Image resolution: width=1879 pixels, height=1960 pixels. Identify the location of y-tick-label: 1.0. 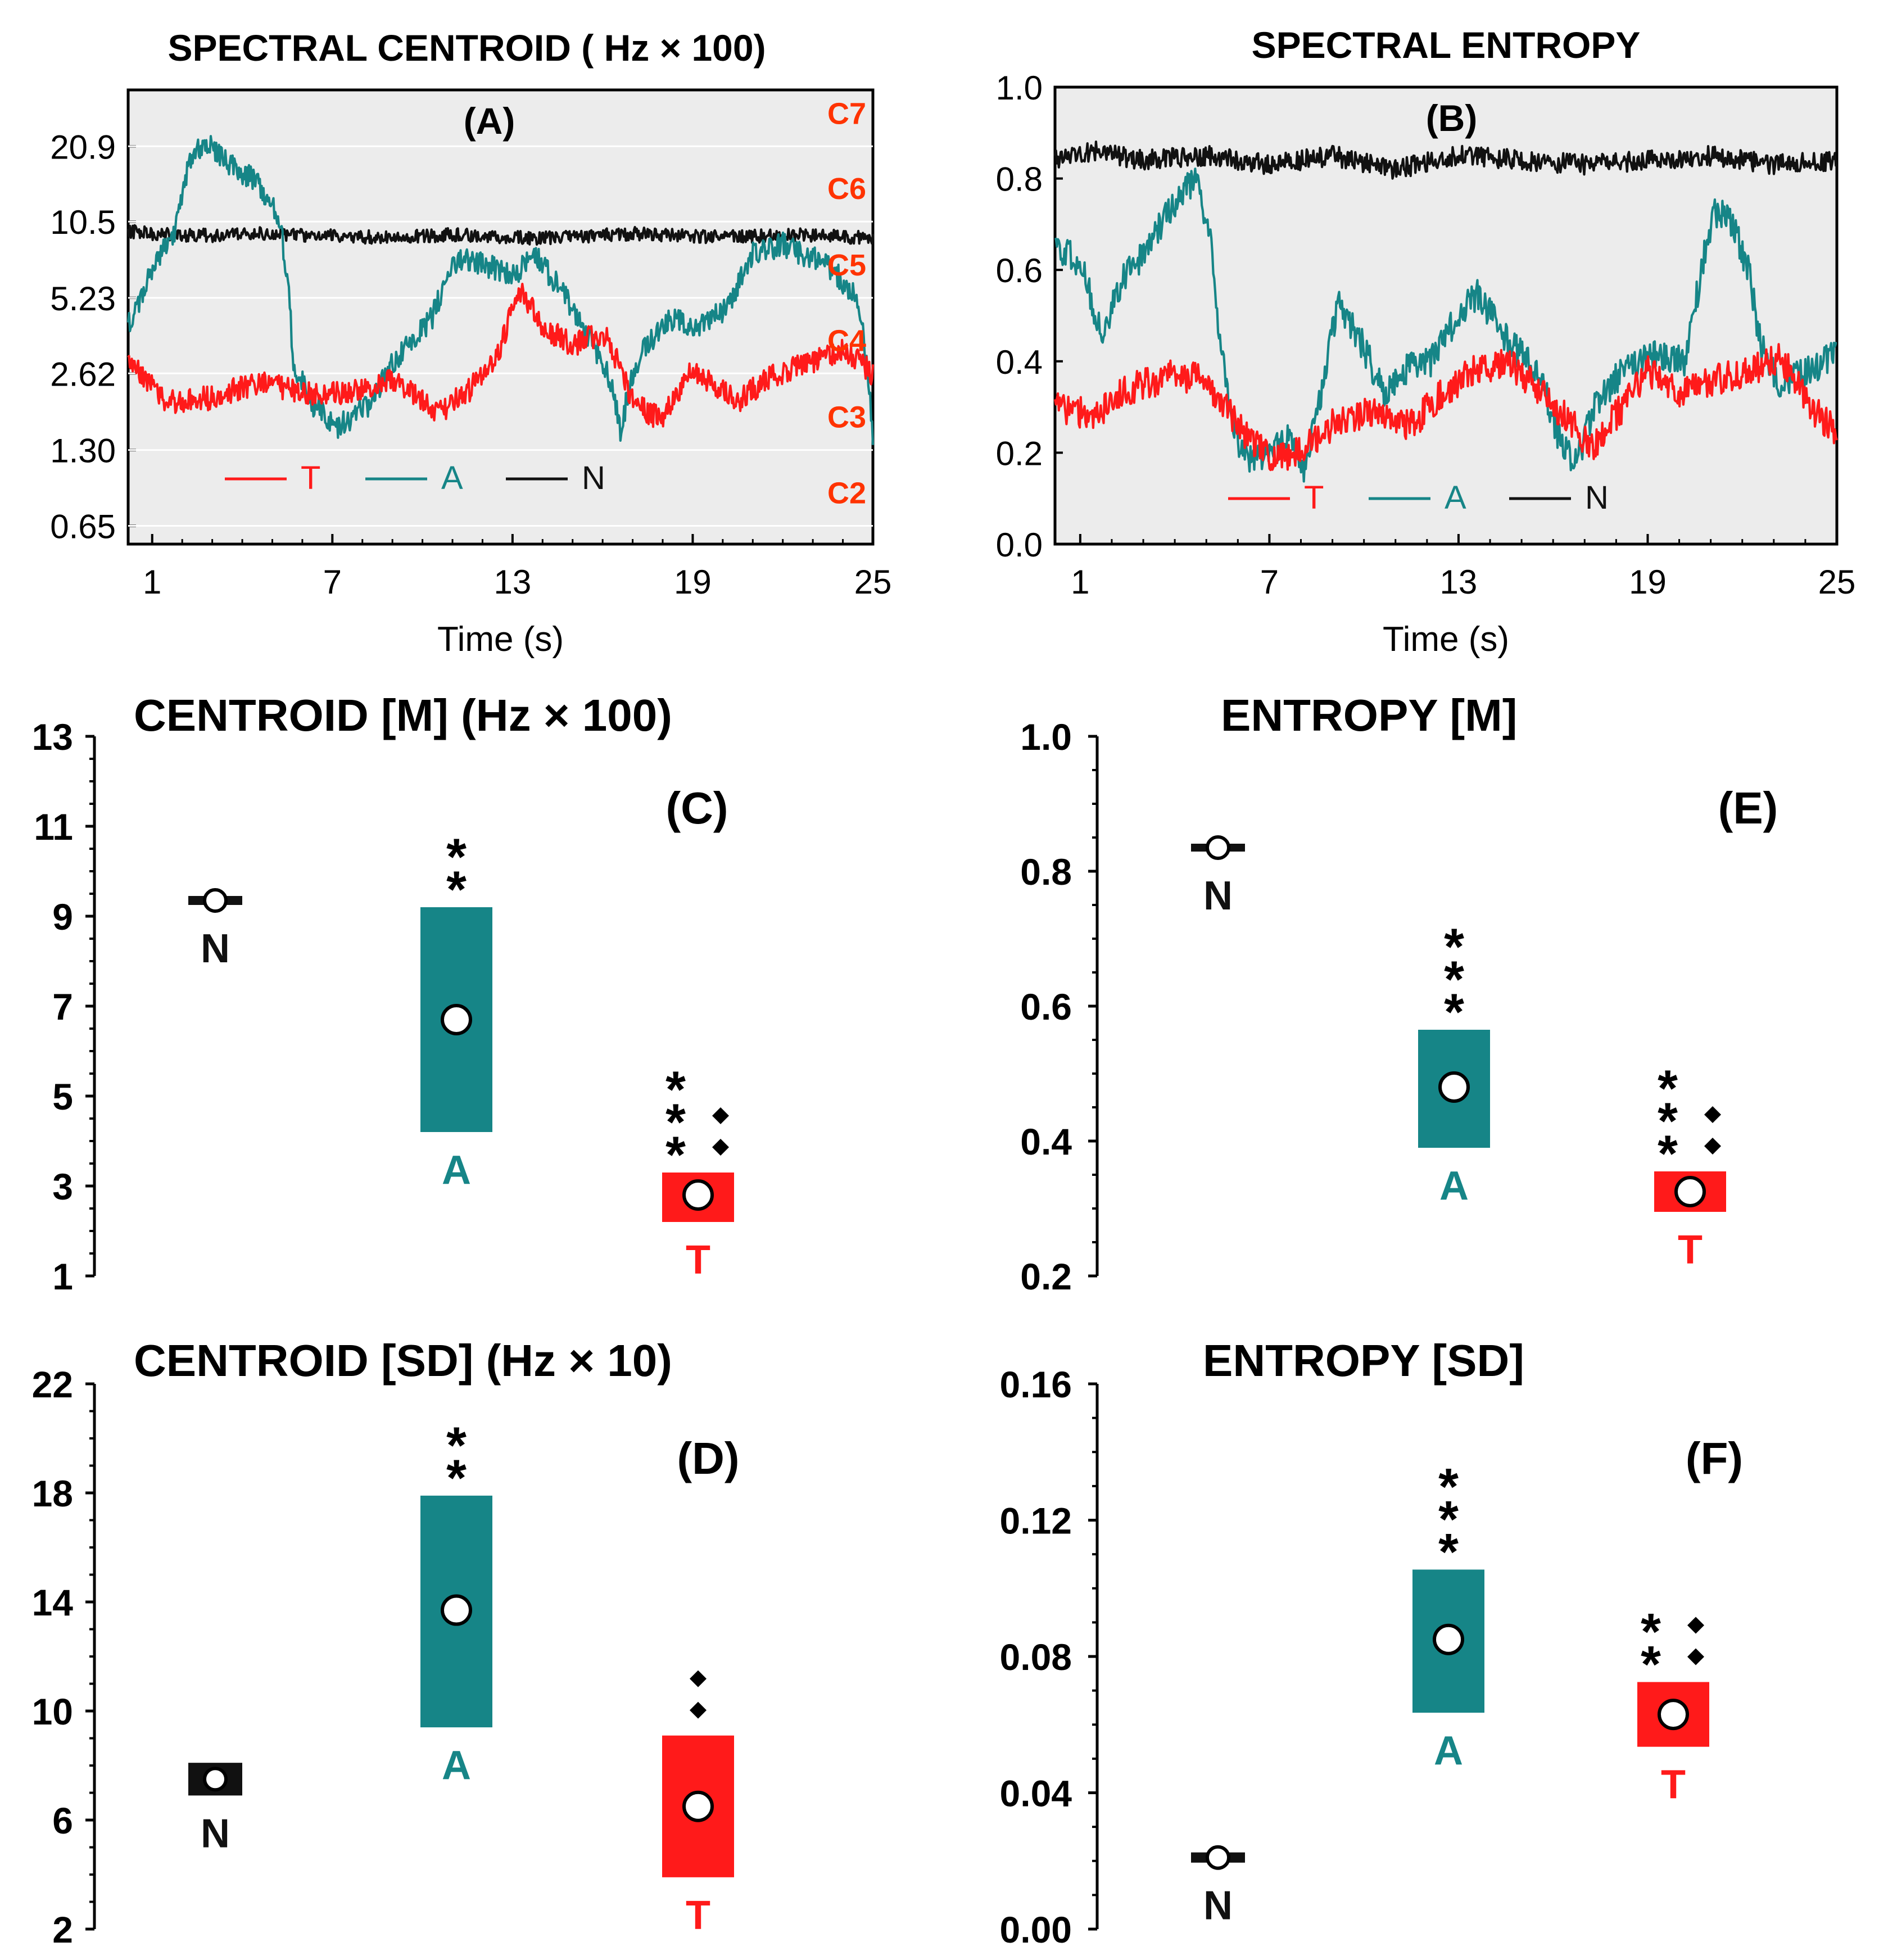
(1020, 88).